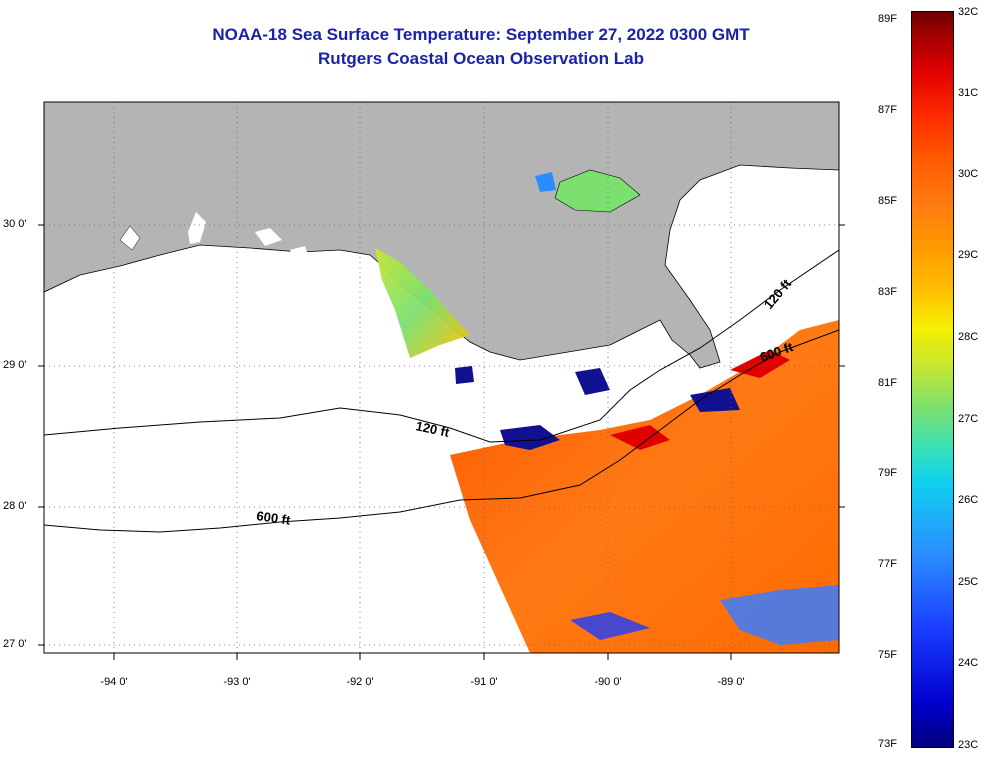  What do you see at coordinates (731, 682) in the screenshot?
I see `lon-label-89: -89 0'` at bounding box center [731, 682].